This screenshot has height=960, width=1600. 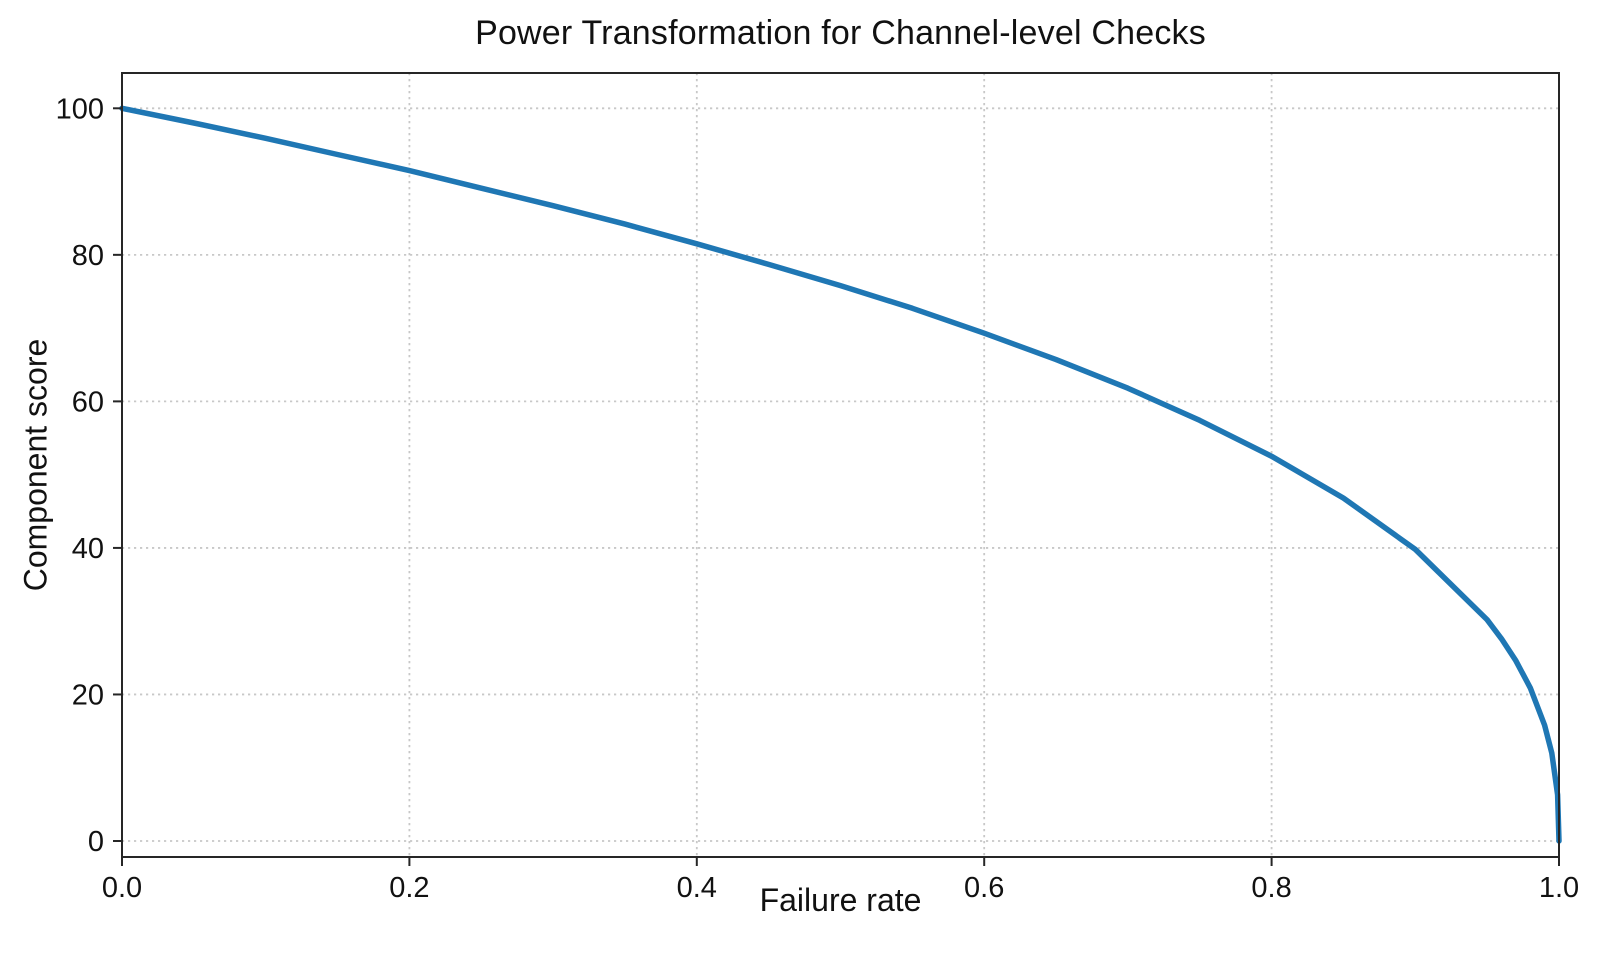 I want to click on y-tick-label: 20, so click(x=88, y=695).